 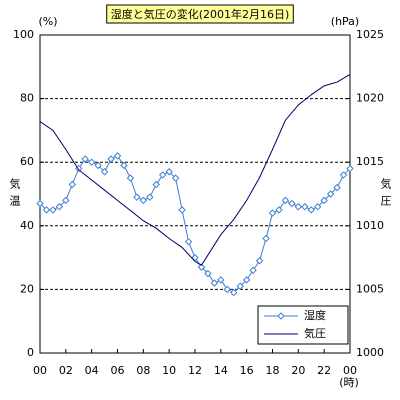 What do you see at coordinates (345, 21) in the screenshot?
I see `y2-unit: (hPa)` at bounding box center [345, 21].